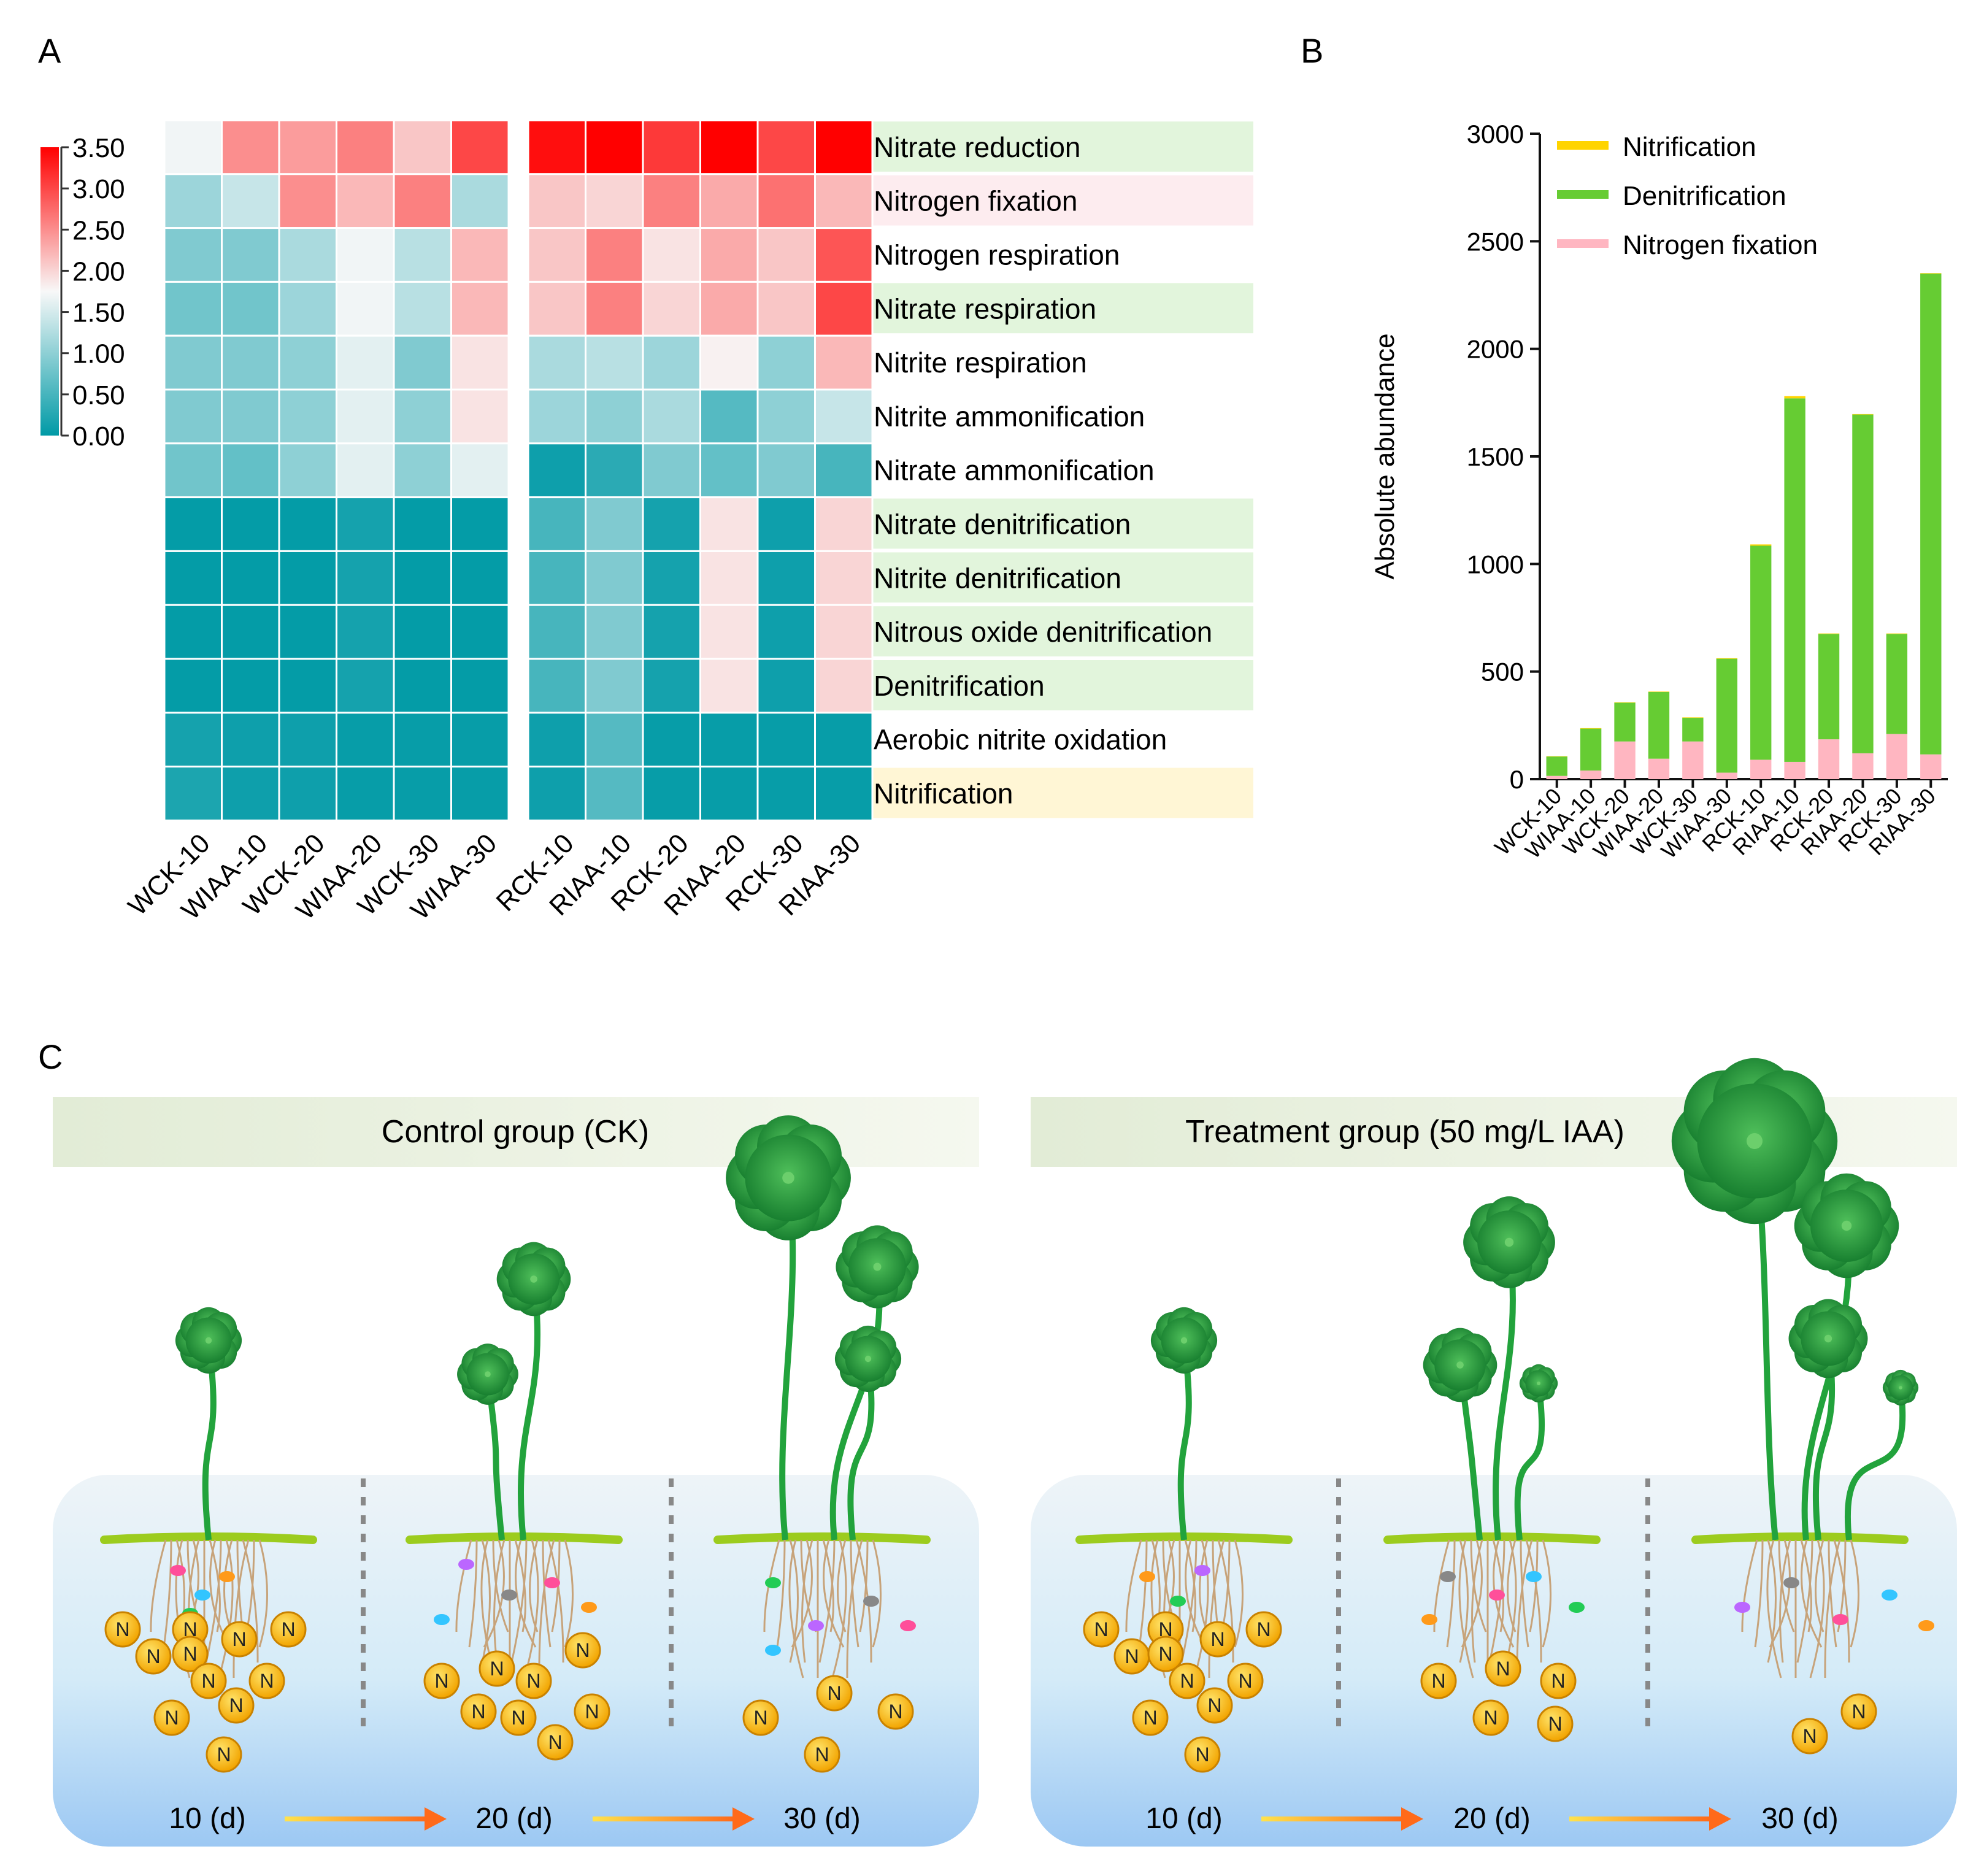 The height and width of the screenshot is (1876, 1984). What do you see at coordinates (1061, 146) in the screenshot?
I see `row-band-green` at bounding box center [1061, 146].